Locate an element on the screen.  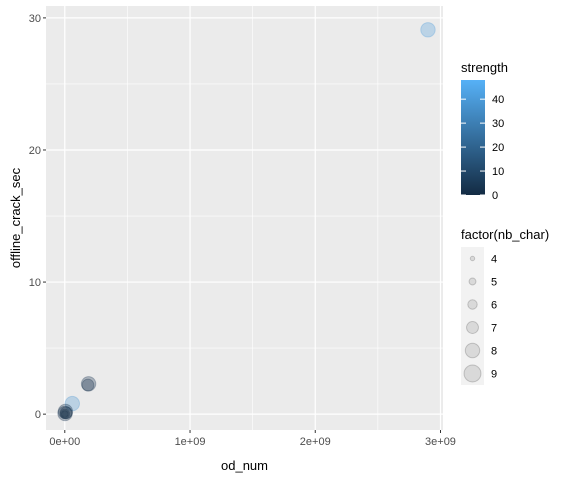
size-legend: factor(nb_char) 4 5 6 7 8 9 is located at coordinates (505, 306).